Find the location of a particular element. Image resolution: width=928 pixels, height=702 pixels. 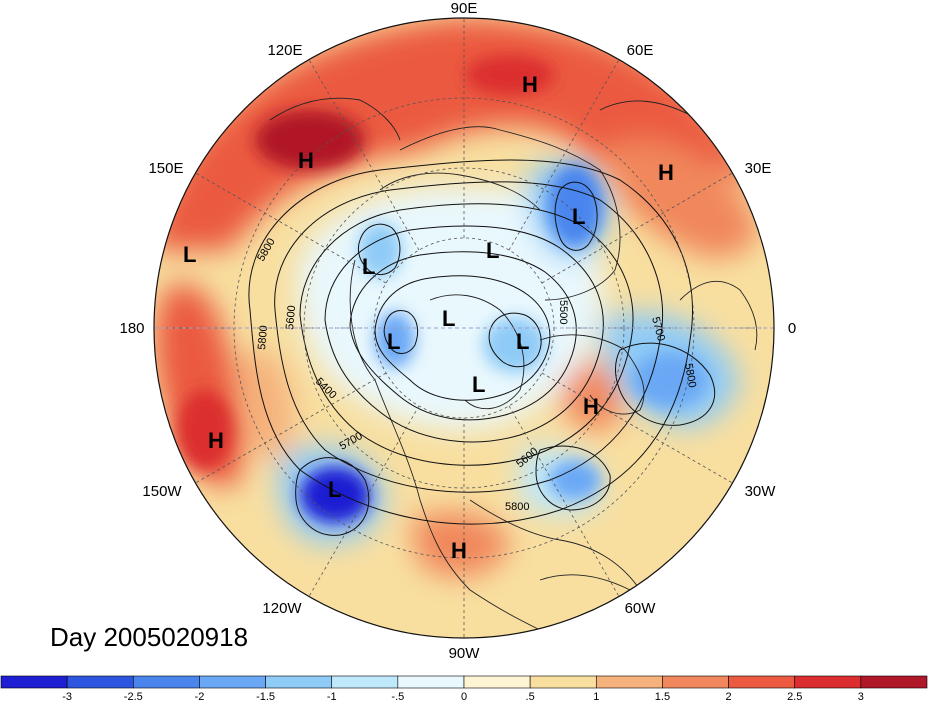

warm-region-south is located at coordinates (460, 544).